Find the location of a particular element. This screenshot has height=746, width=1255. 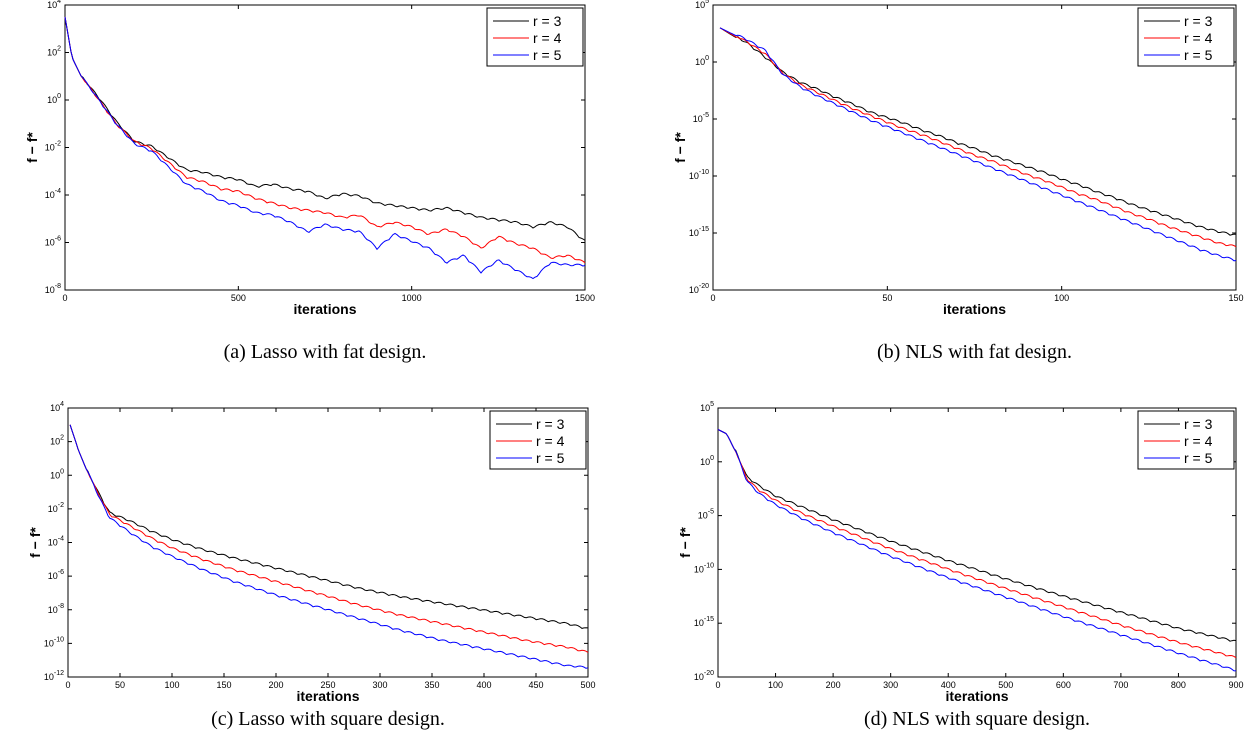

x-tick-label: 600 is located at coordinates (1063, 685).